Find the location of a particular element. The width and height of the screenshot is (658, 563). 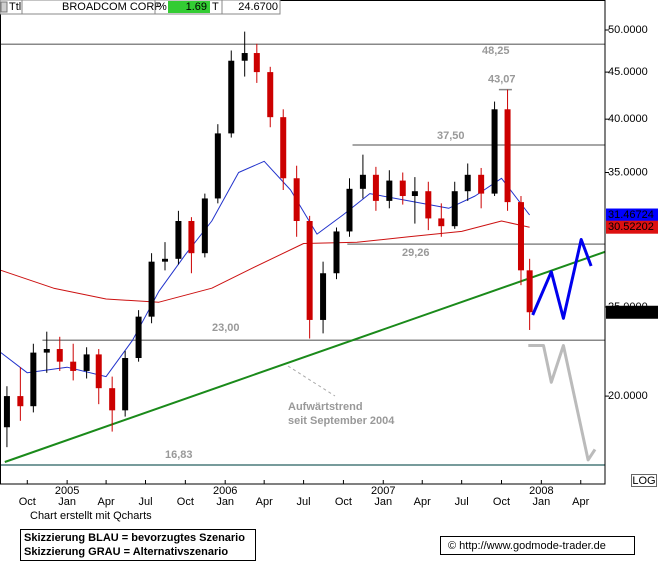

level-label: 23,00 is located at coordinates (226, 328).